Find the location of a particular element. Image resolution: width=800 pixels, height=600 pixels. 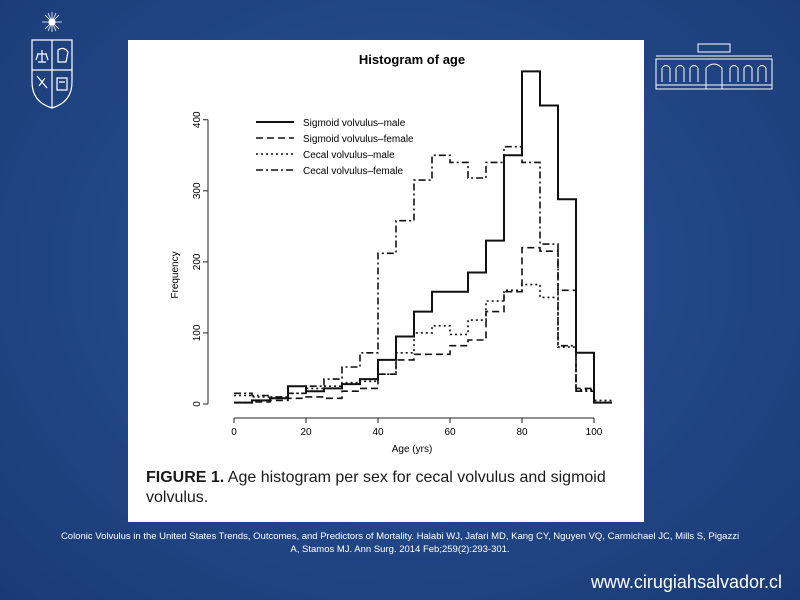

y-tick-label: 0 is located at coordinates (197, 404).